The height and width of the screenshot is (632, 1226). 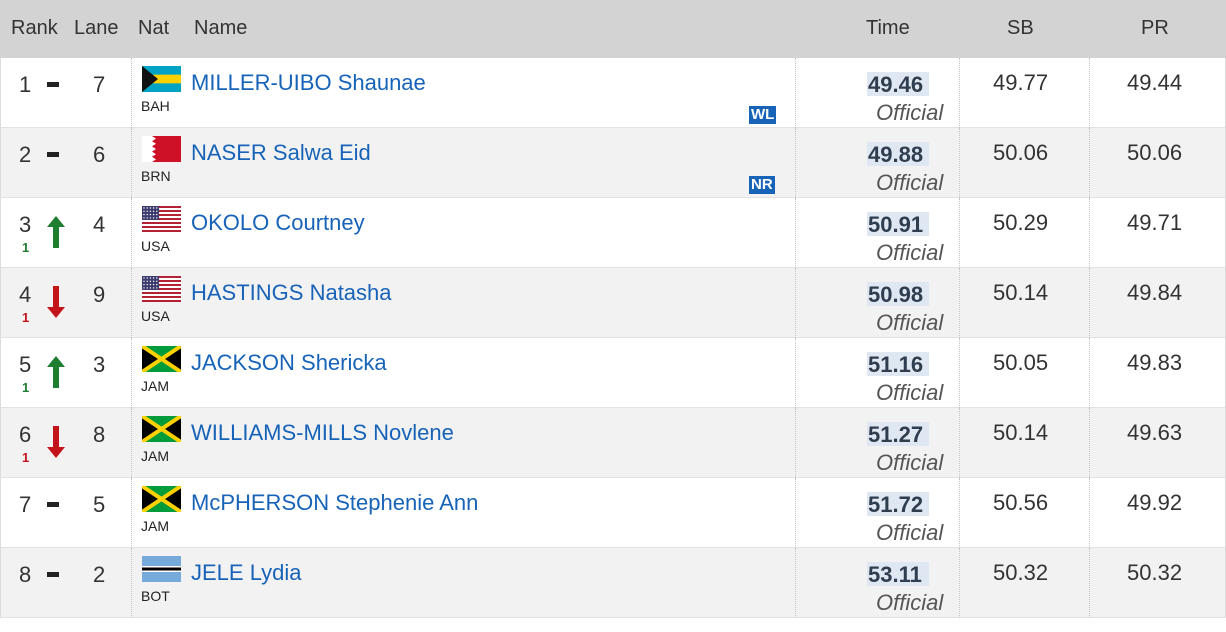 What do you see at coordinates (154, 28) in the screenshot?
I see `header-nat: Nat` at bounding box center [154, 28].